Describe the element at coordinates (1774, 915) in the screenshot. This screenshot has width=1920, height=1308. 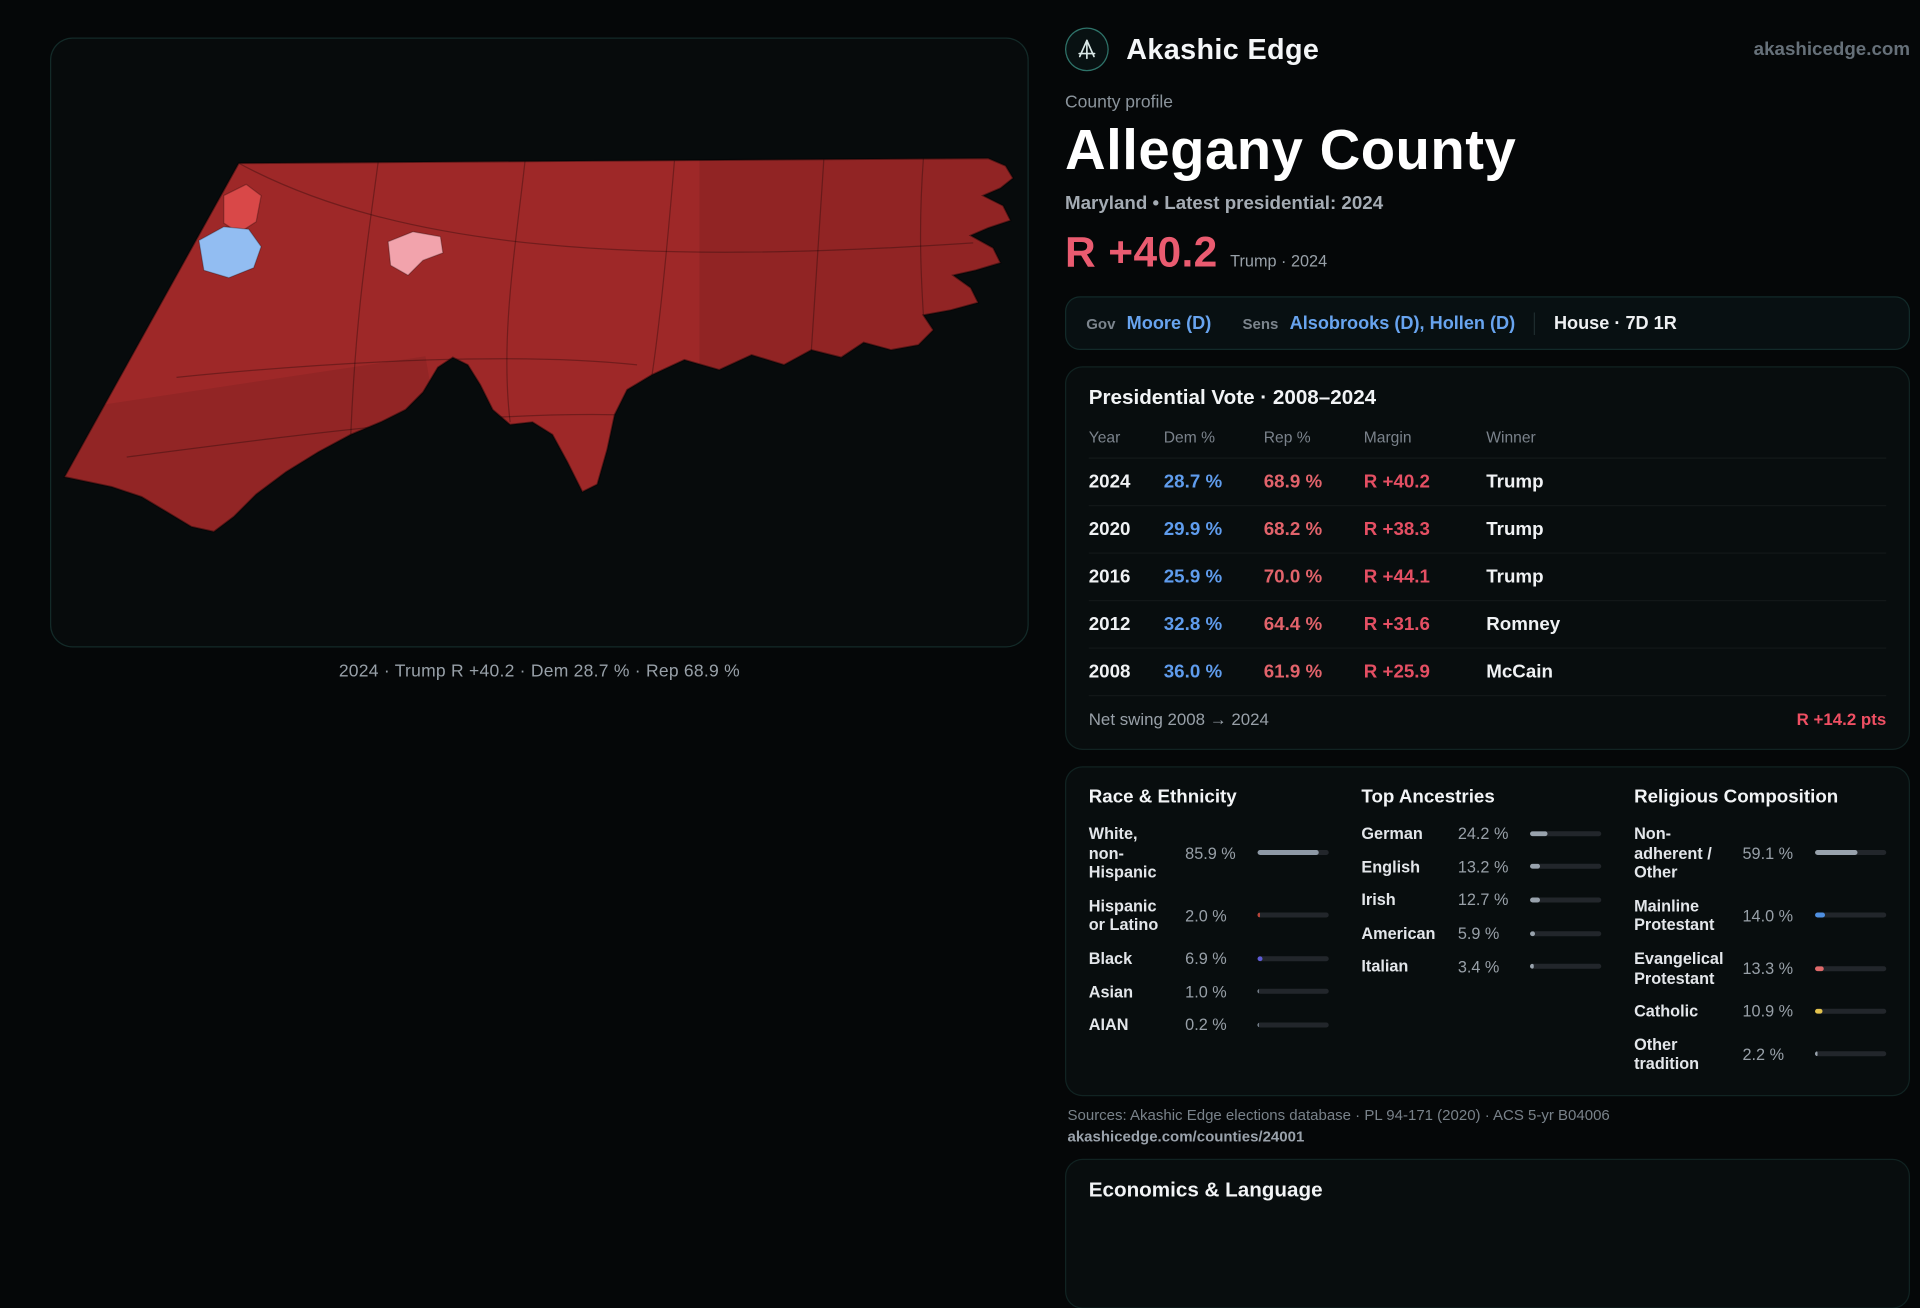
I see `stat-value: 14.0 %` at that location.